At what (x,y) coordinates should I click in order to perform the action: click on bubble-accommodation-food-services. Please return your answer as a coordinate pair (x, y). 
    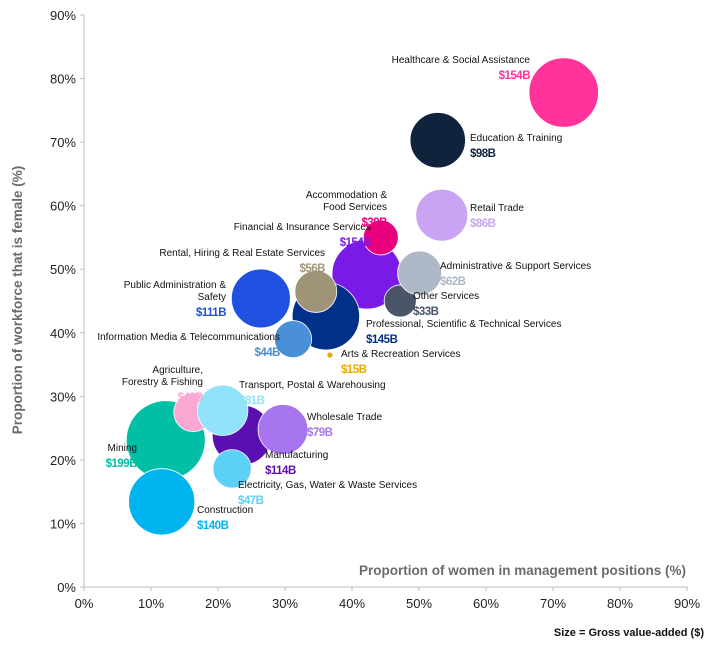
    Looking at the image, I should click on (380, 237).